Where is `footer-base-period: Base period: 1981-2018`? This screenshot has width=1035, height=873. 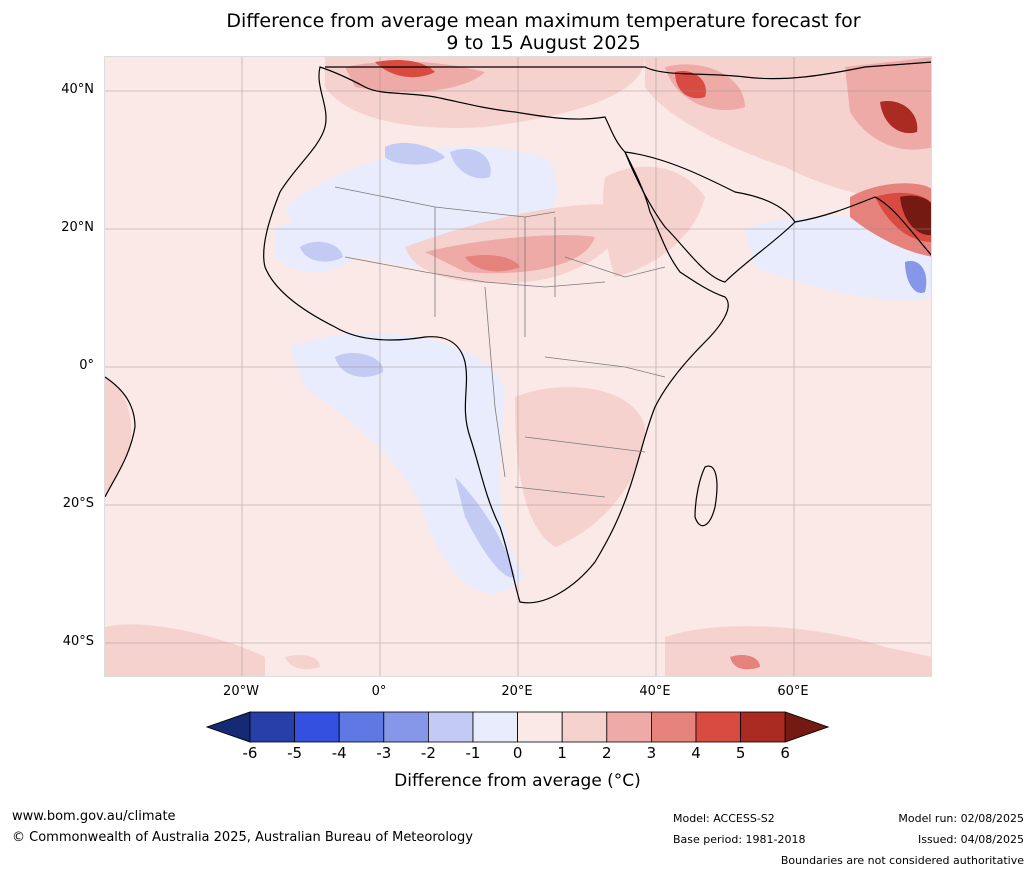
footer-base-period: Base period: 1981-2018 is located at coordinates (739, 839).